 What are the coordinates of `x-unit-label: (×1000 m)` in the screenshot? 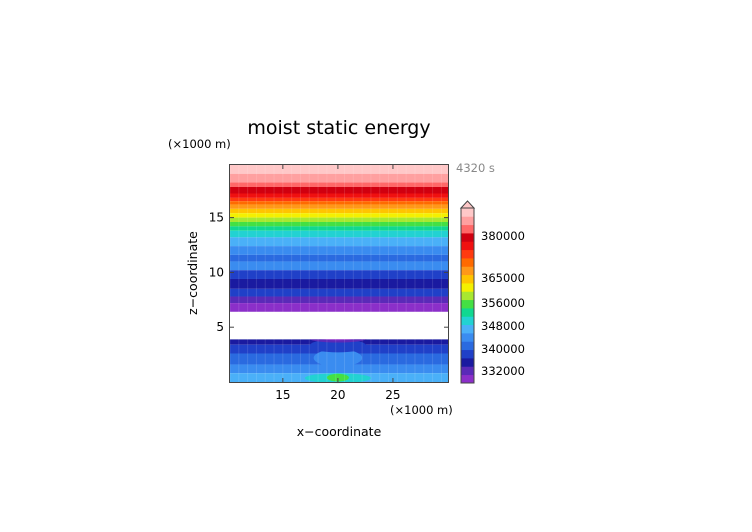 It's located at (421, 410).